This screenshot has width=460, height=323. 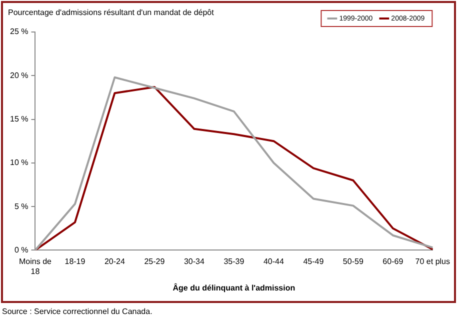 What do you see at coordinates (313, 261) in the screenshot?
I see `x-tick-label: 45-49` at bounding box center [313, 261].